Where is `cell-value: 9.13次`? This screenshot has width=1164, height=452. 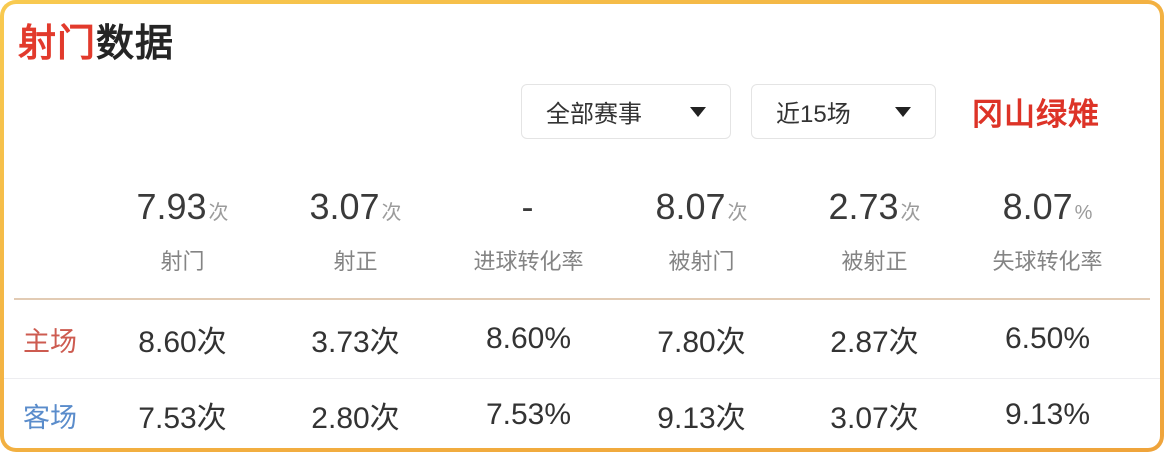
cell-value: 9.13次 is located at coordinates (701, 418).